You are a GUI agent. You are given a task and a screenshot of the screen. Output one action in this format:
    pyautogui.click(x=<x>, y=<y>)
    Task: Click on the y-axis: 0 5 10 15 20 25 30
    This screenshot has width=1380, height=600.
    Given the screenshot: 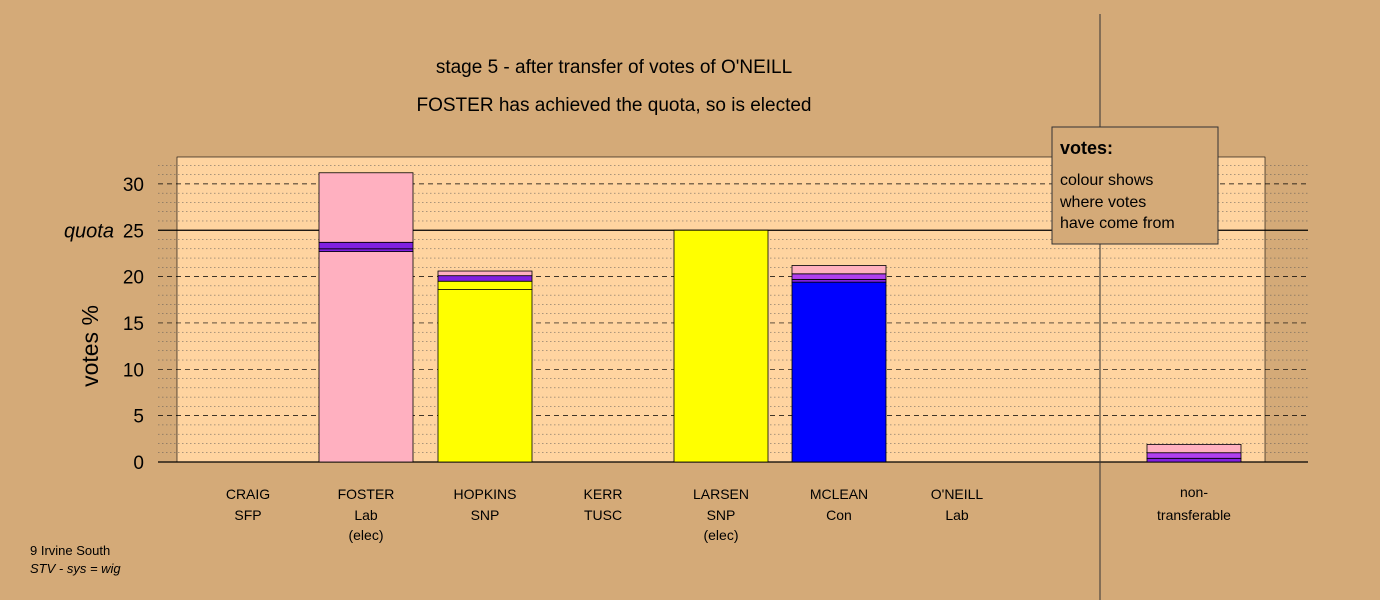 What is the action you would take?
    pyautogui.click(x=133, y=324)
    